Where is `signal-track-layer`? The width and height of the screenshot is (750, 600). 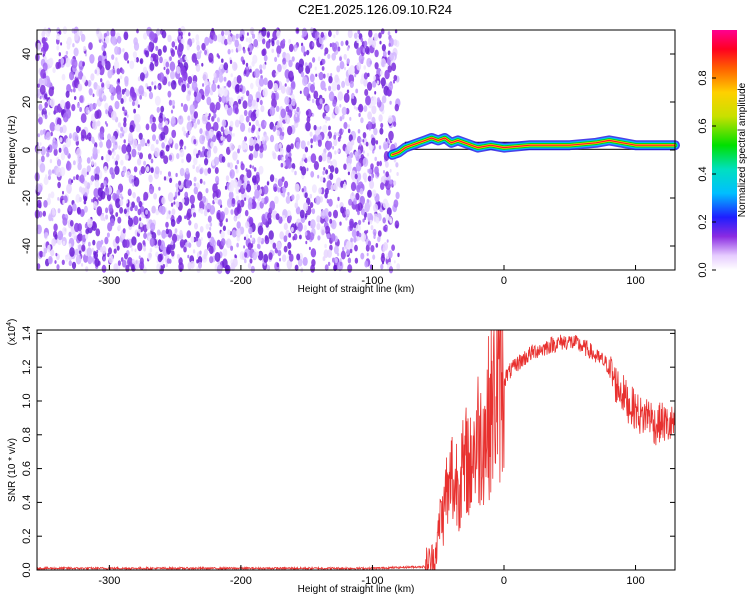
signal-track-layer is located at coordinates (533, 146).